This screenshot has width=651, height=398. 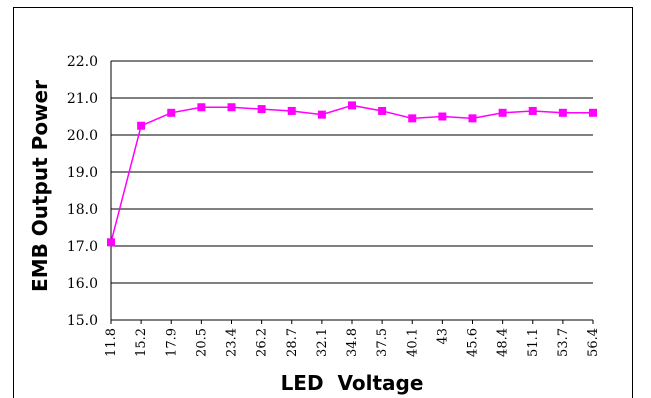 What do you see at coordinates (262, 342) in the screenshot?
I see `x-tick-label: 26.2` at bounding box center [262, 342].